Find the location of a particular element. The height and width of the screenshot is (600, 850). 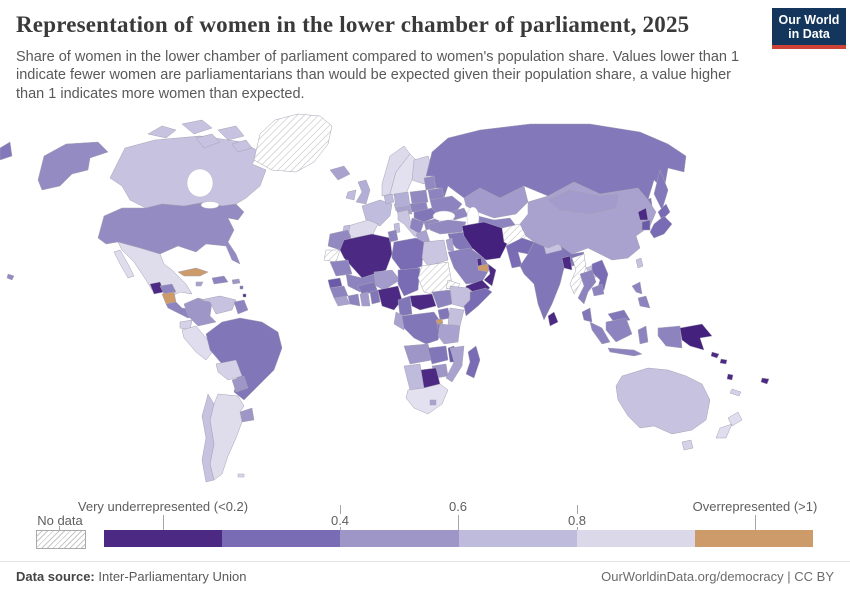

country-pakistan is located at coordinates (520, 253).